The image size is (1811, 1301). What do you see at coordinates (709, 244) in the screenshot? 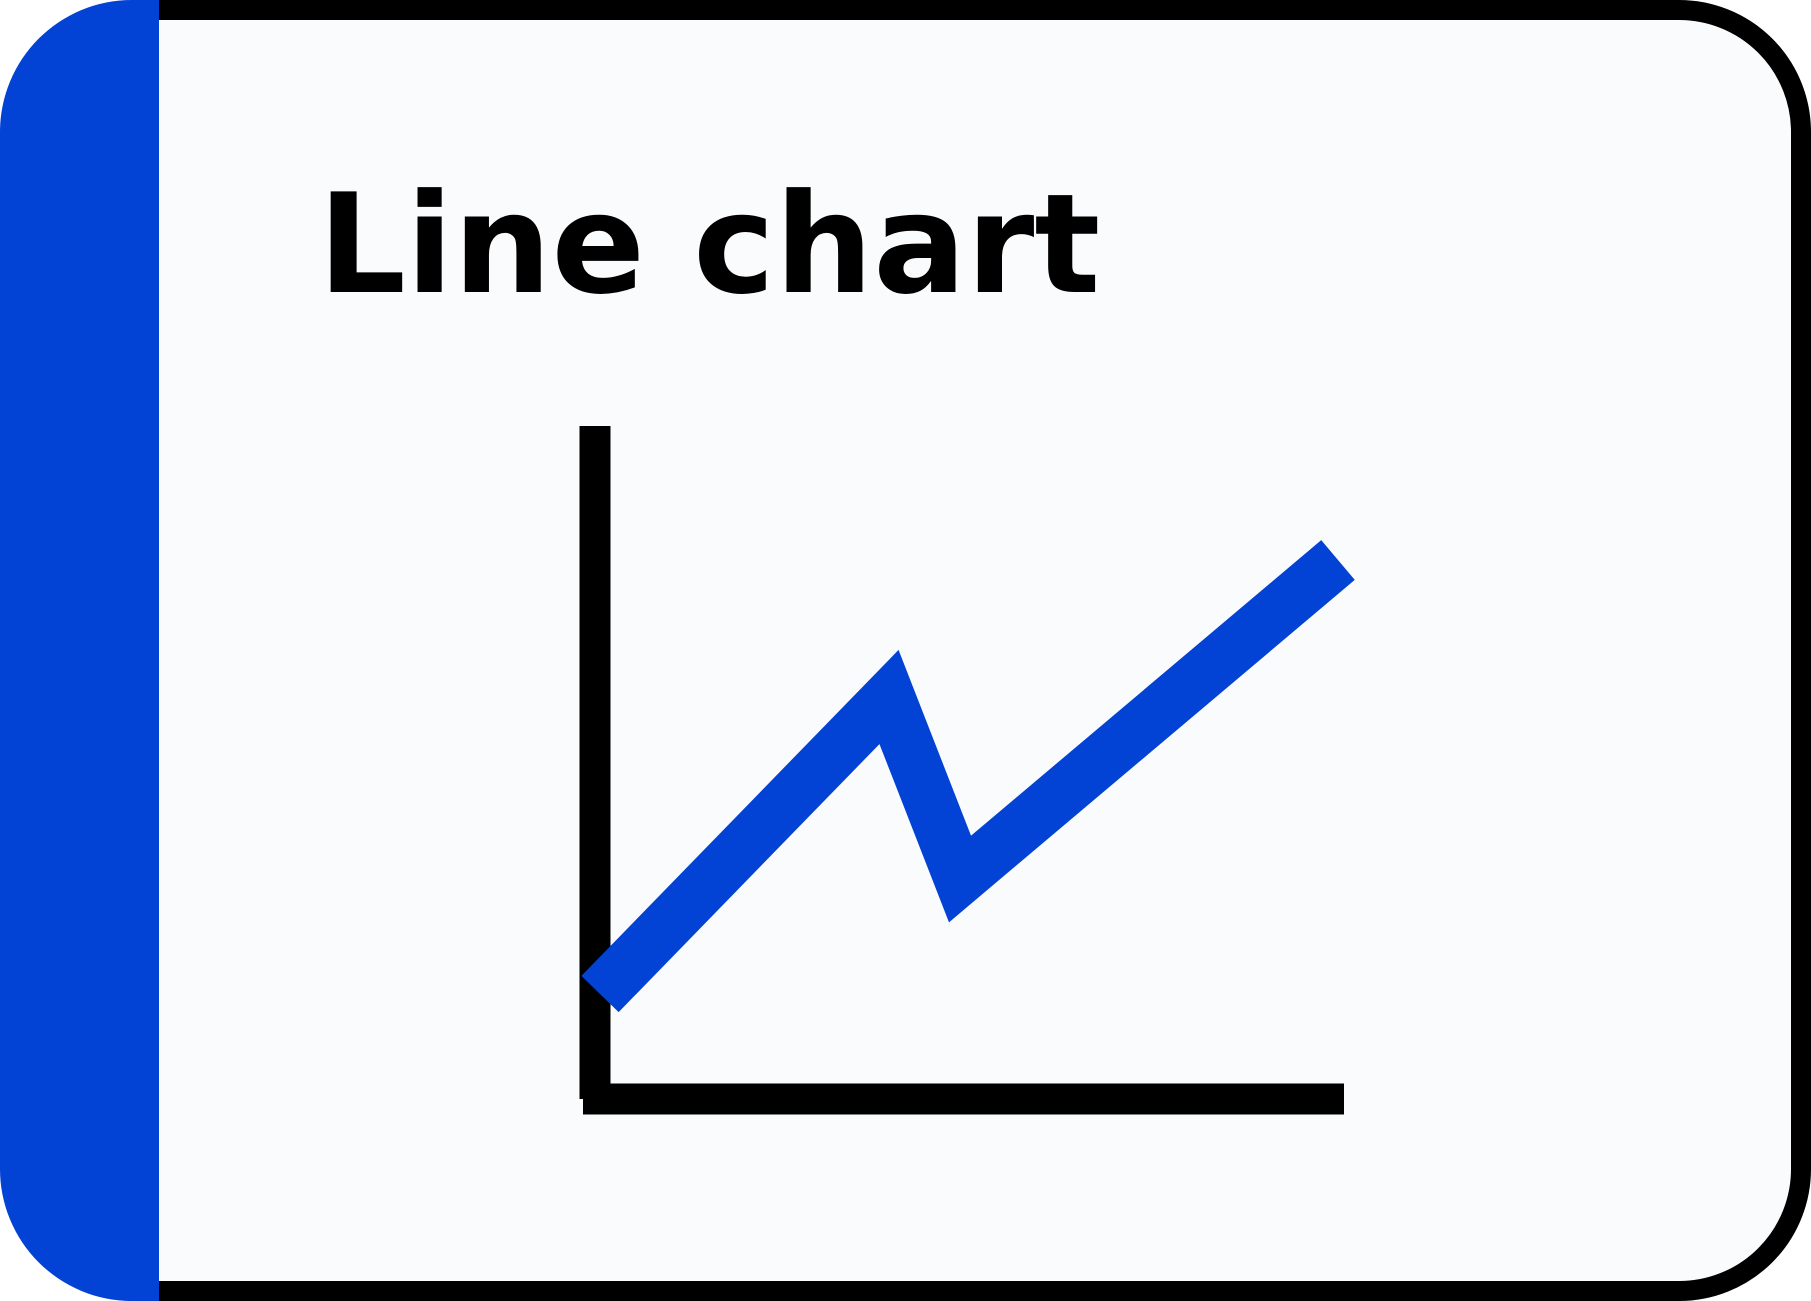
I see `card-title: Line chart` at bounding box center [709, 244].